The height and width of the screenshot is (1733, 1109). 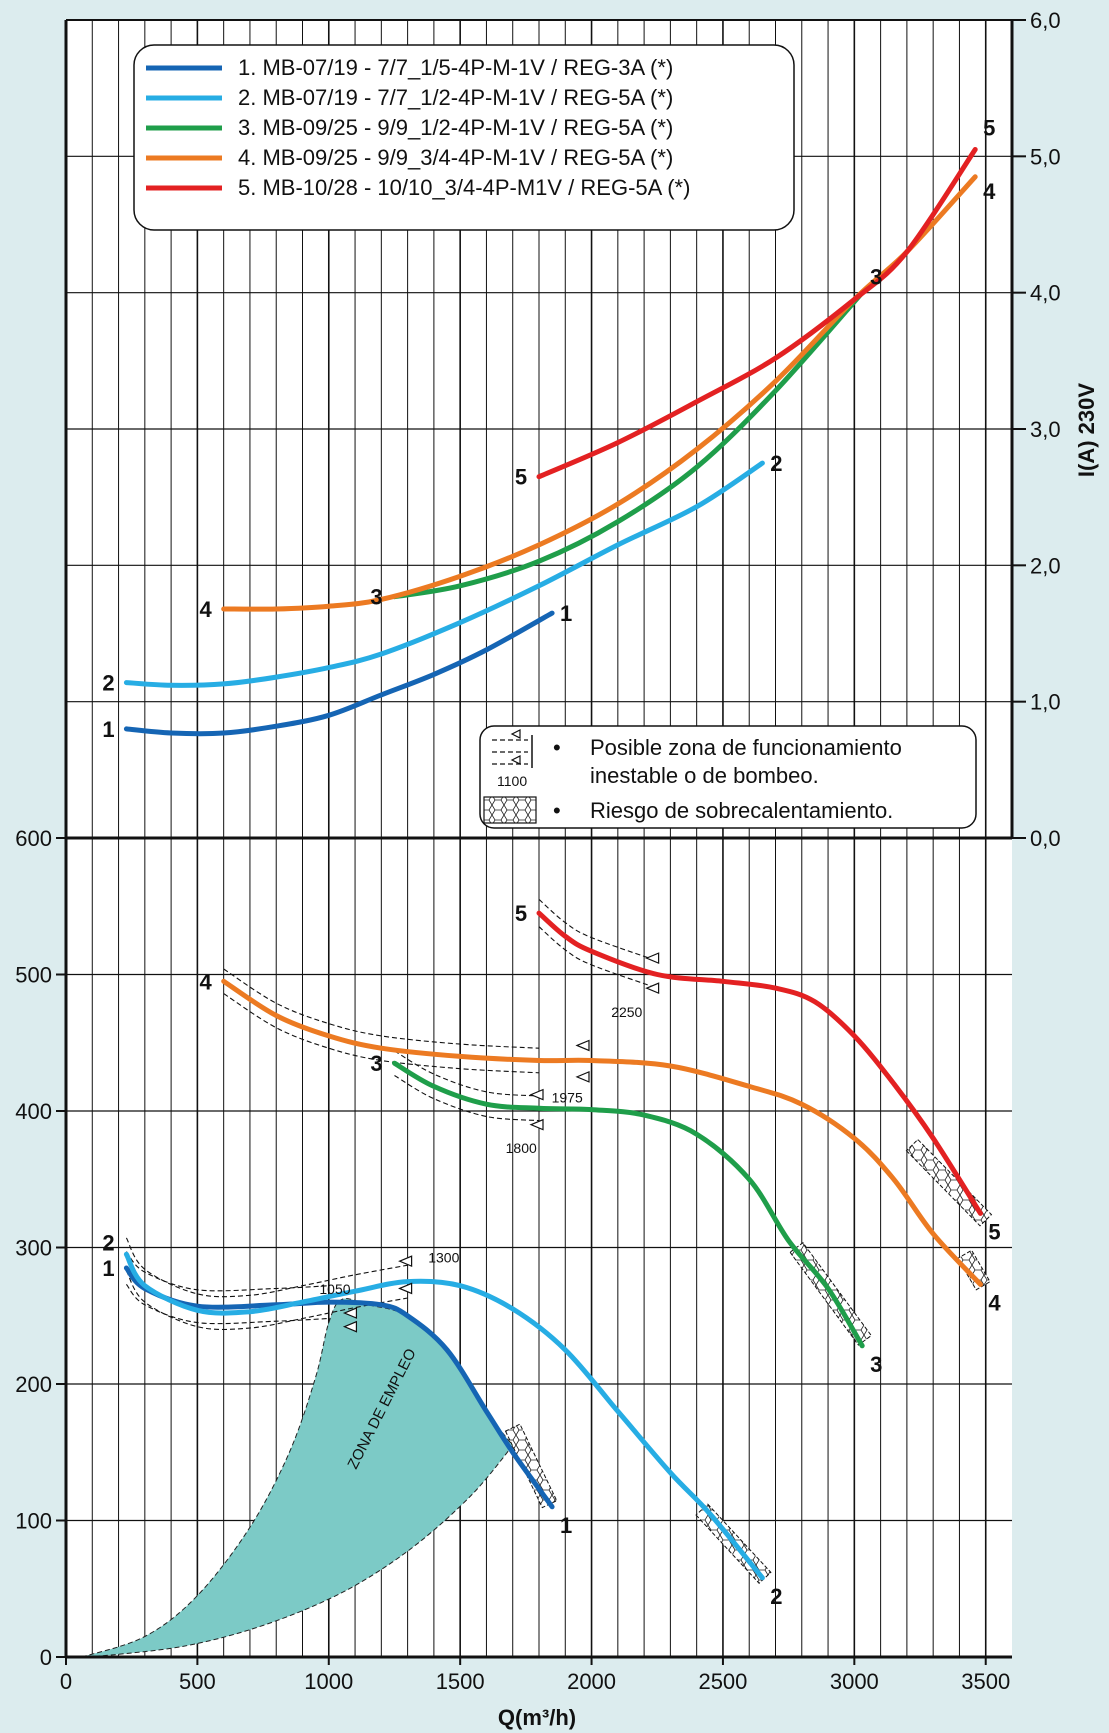 I want to click on envelope-4-up, so click(x=381, y=1008).